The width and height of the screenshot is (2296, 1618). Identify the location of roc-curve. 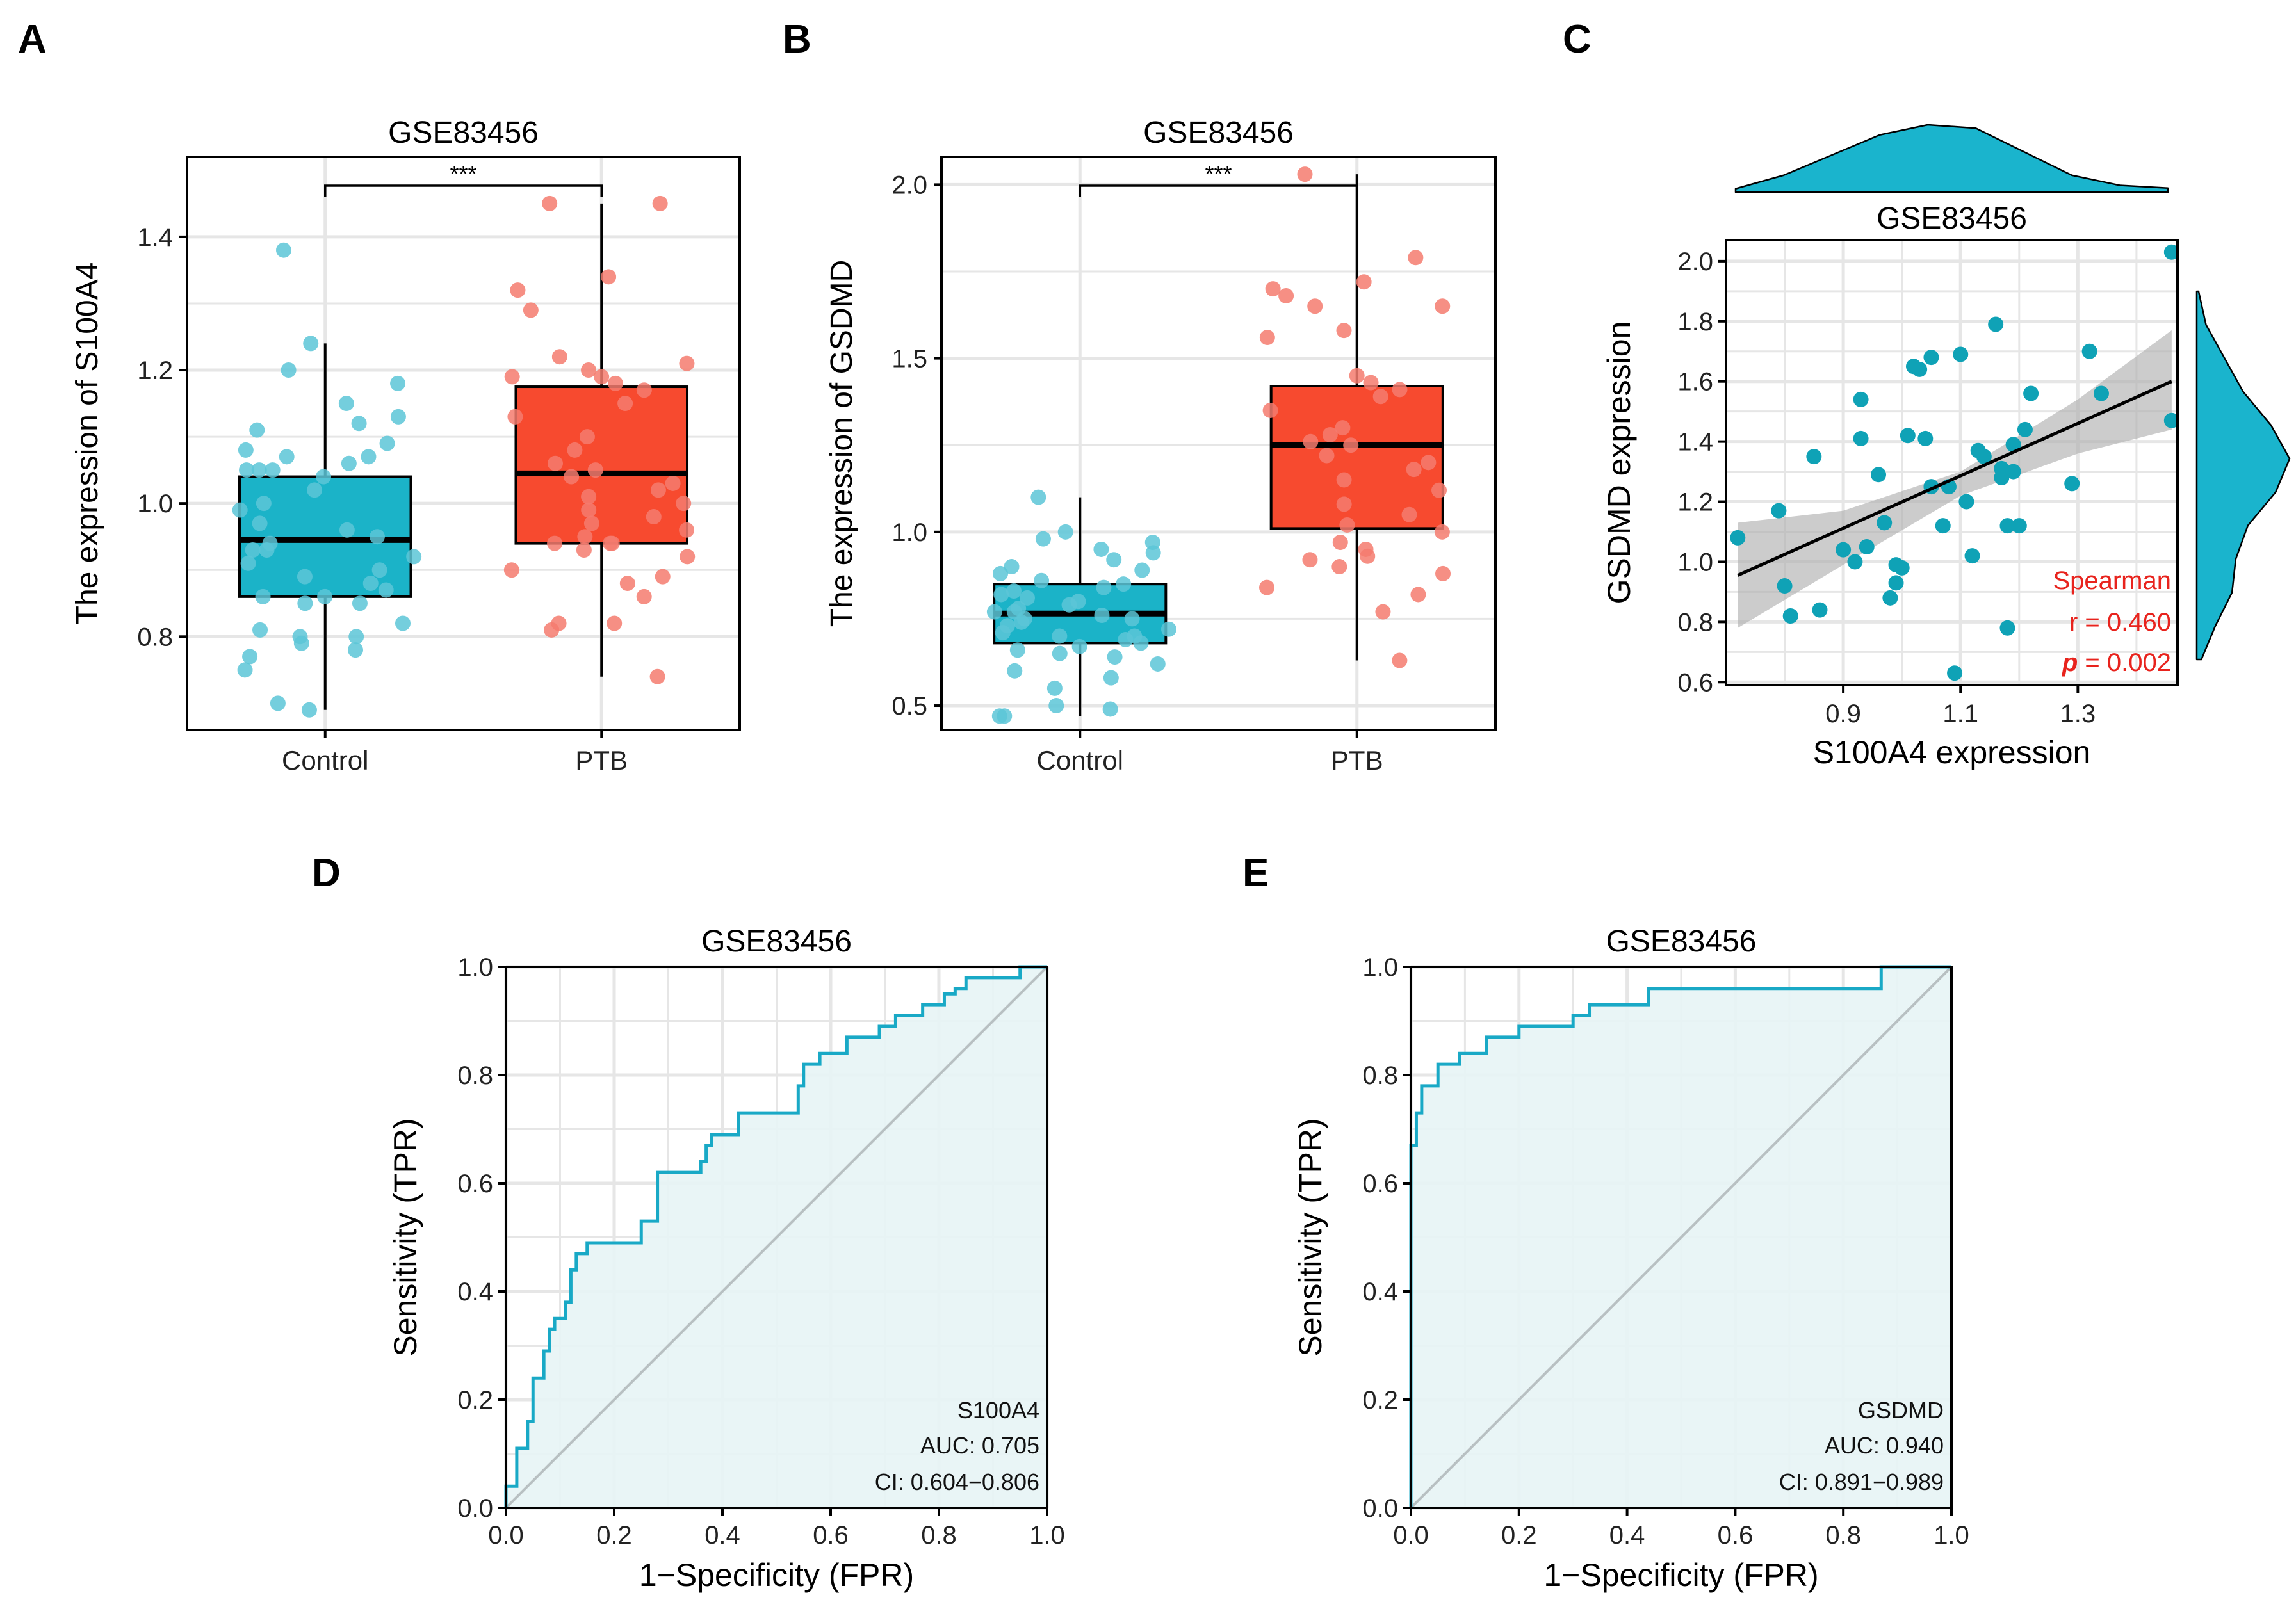
(1680, 1236).